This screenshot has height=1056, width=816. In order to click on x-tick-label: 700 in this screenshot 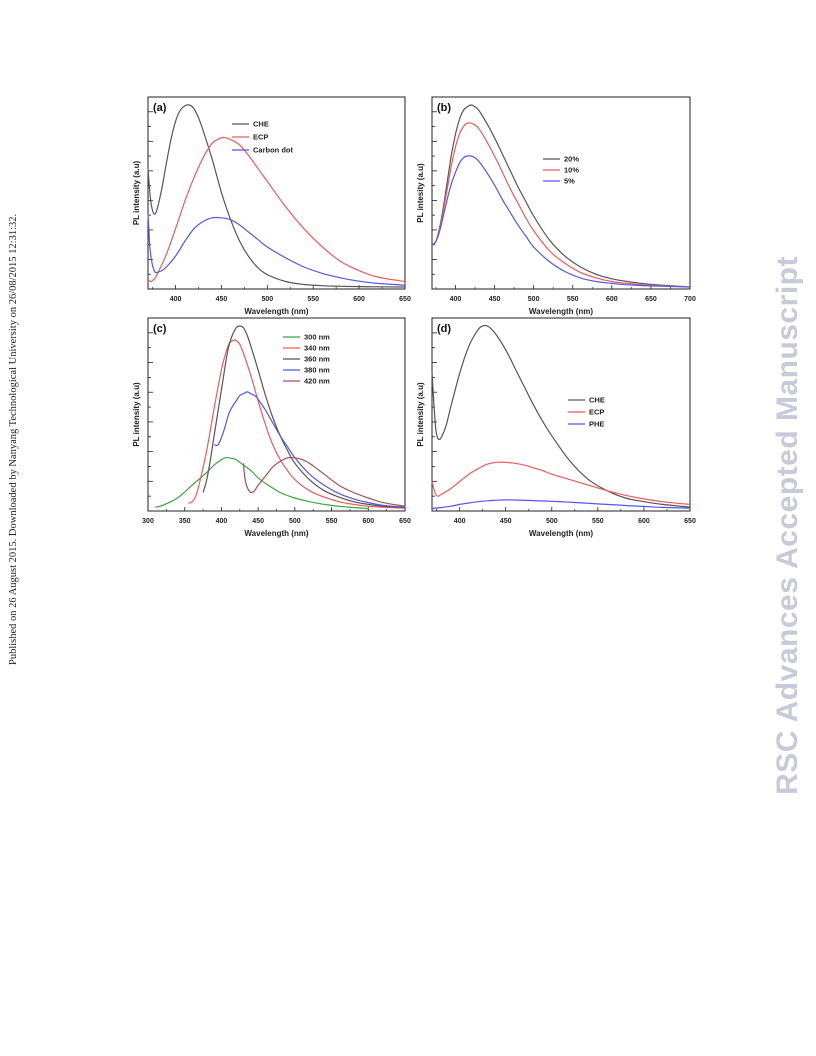, I will do `click(690, 299)`.